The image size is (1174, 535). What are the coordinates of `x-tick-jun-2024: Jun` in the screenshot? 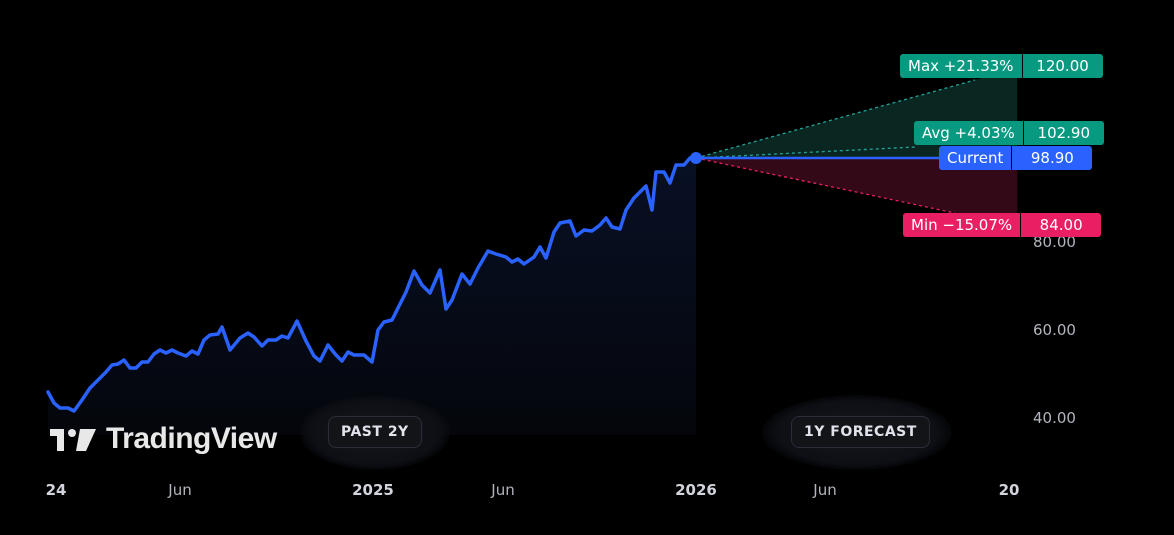 It's located at (180, 490).